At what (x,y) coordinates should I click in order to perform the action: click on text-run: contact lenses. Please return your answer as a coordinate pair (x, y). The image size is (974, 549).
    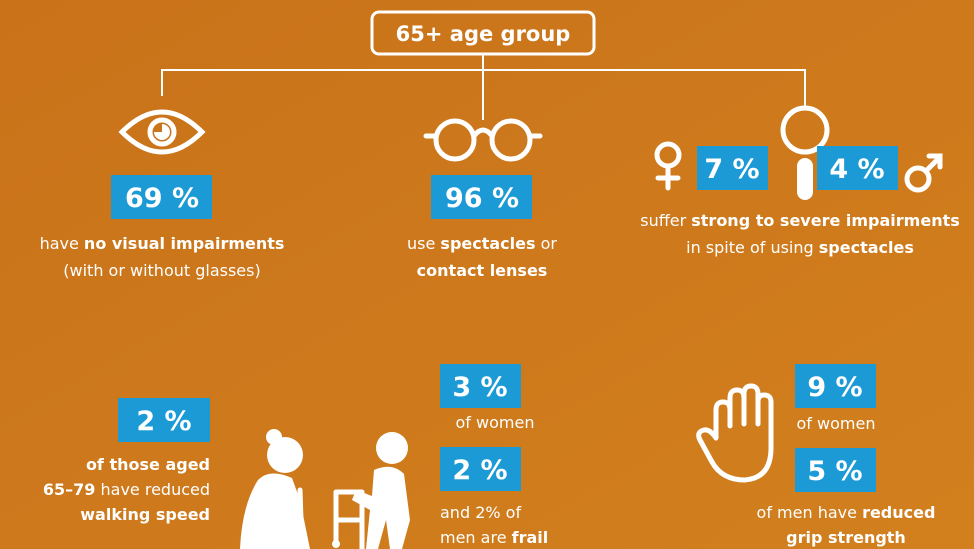
    Looking at the image, I should click on (482, 270).